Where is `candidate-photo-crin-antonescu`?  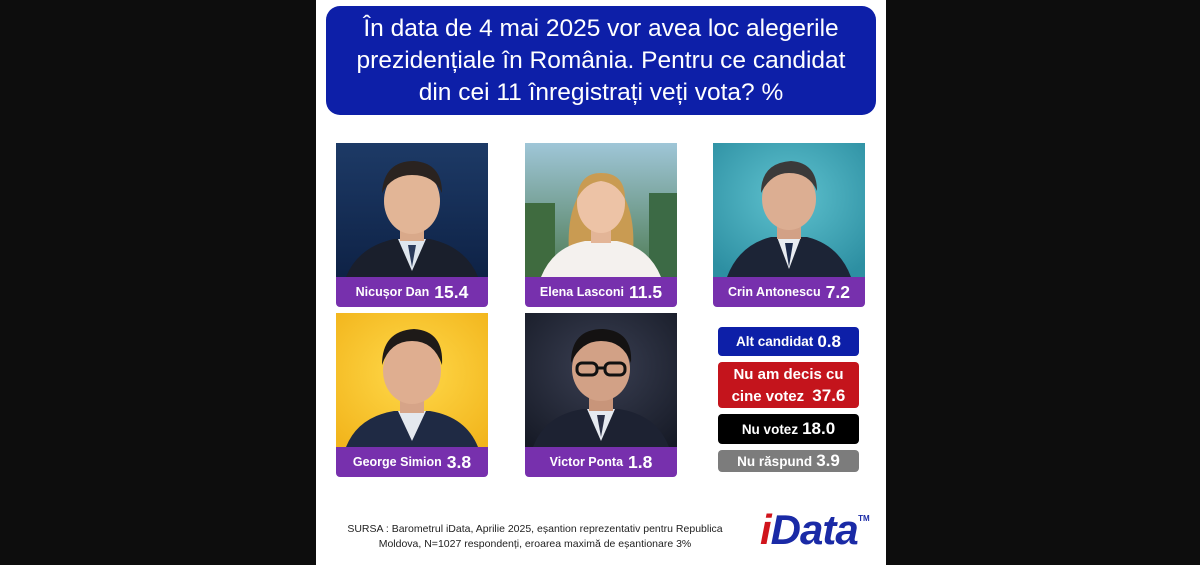 candidate-photo-crin-antonescu is located at coordinates (789, 210).